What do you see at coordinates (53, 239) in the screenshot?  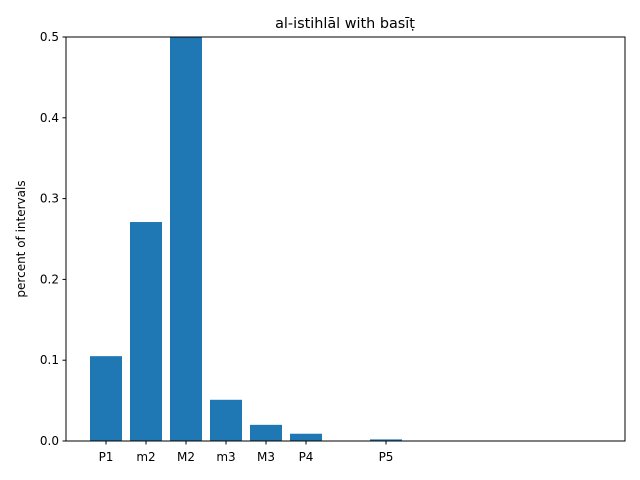 I see `y-ticks-group: 0.0 0.1 0.2 0.3 0.4 0.5` at bounding box center [53, 239].